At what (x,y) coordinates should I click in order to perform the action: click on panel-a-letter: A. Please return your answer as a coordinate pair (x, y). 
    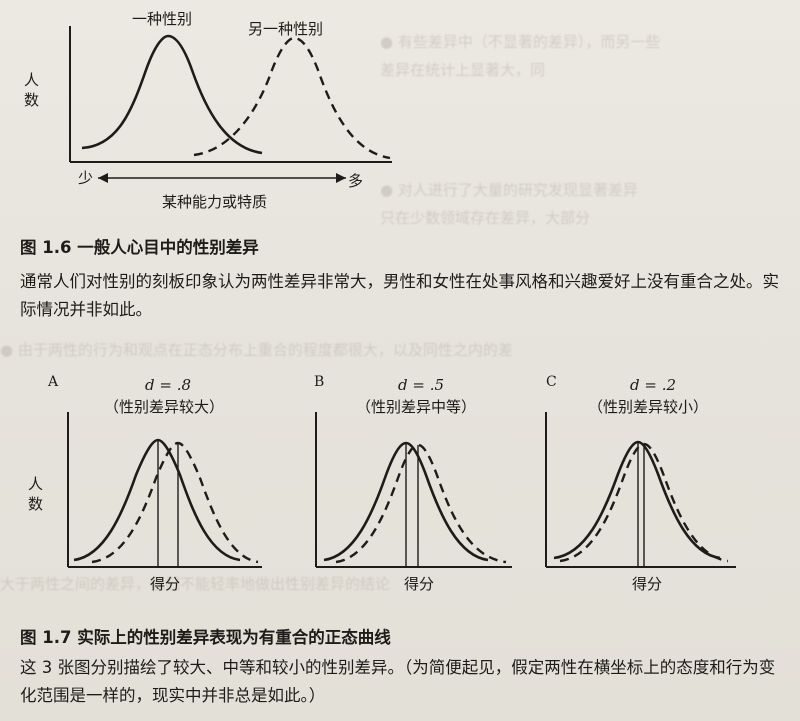
    Looking at the image, I should click on (53, 382).